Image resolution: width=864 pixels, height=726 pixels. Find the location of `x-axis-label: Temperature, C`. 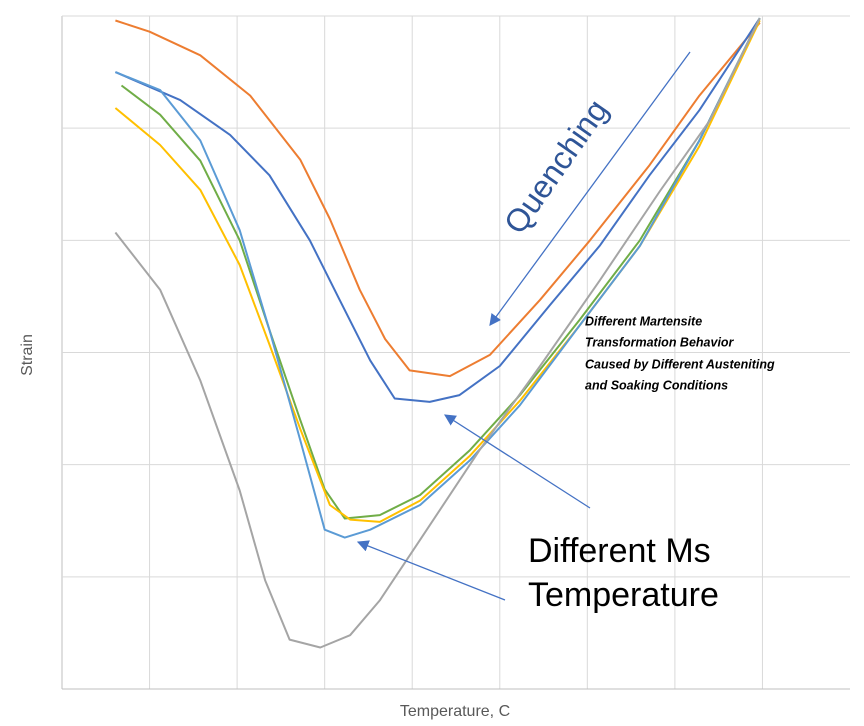

x-axis-label: Temperature, C is located at coordinates (455, 711).